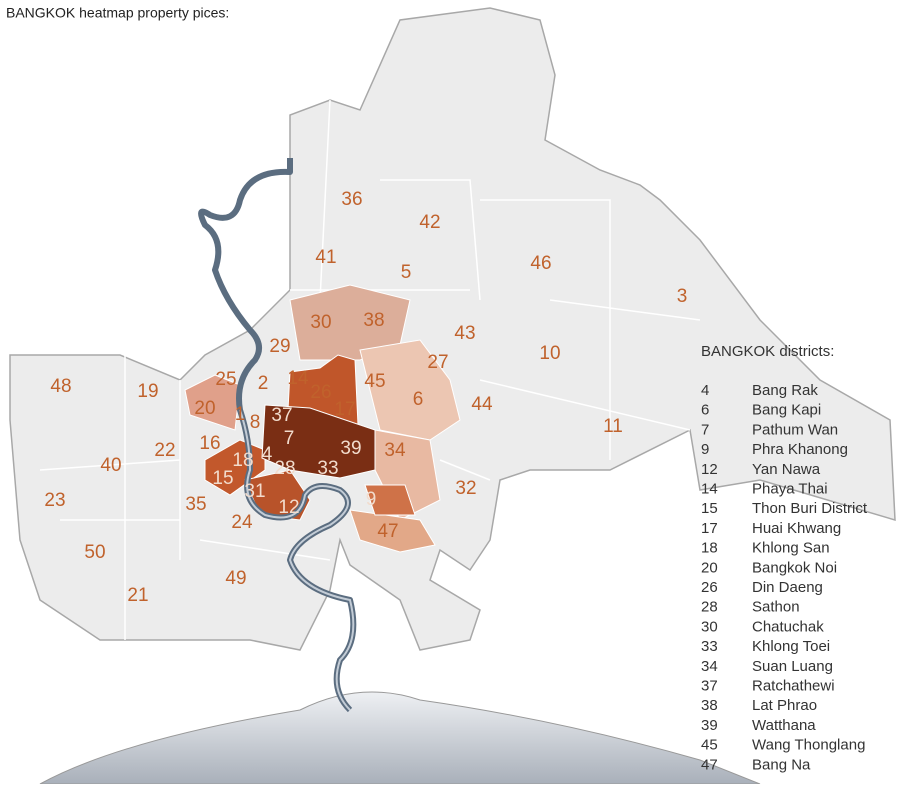 This screenshot has height=789, width=908. What do you see at coordinates (195, 504) in the screenshot?
I see `district-label: 35` at bounding box center [195, 504].